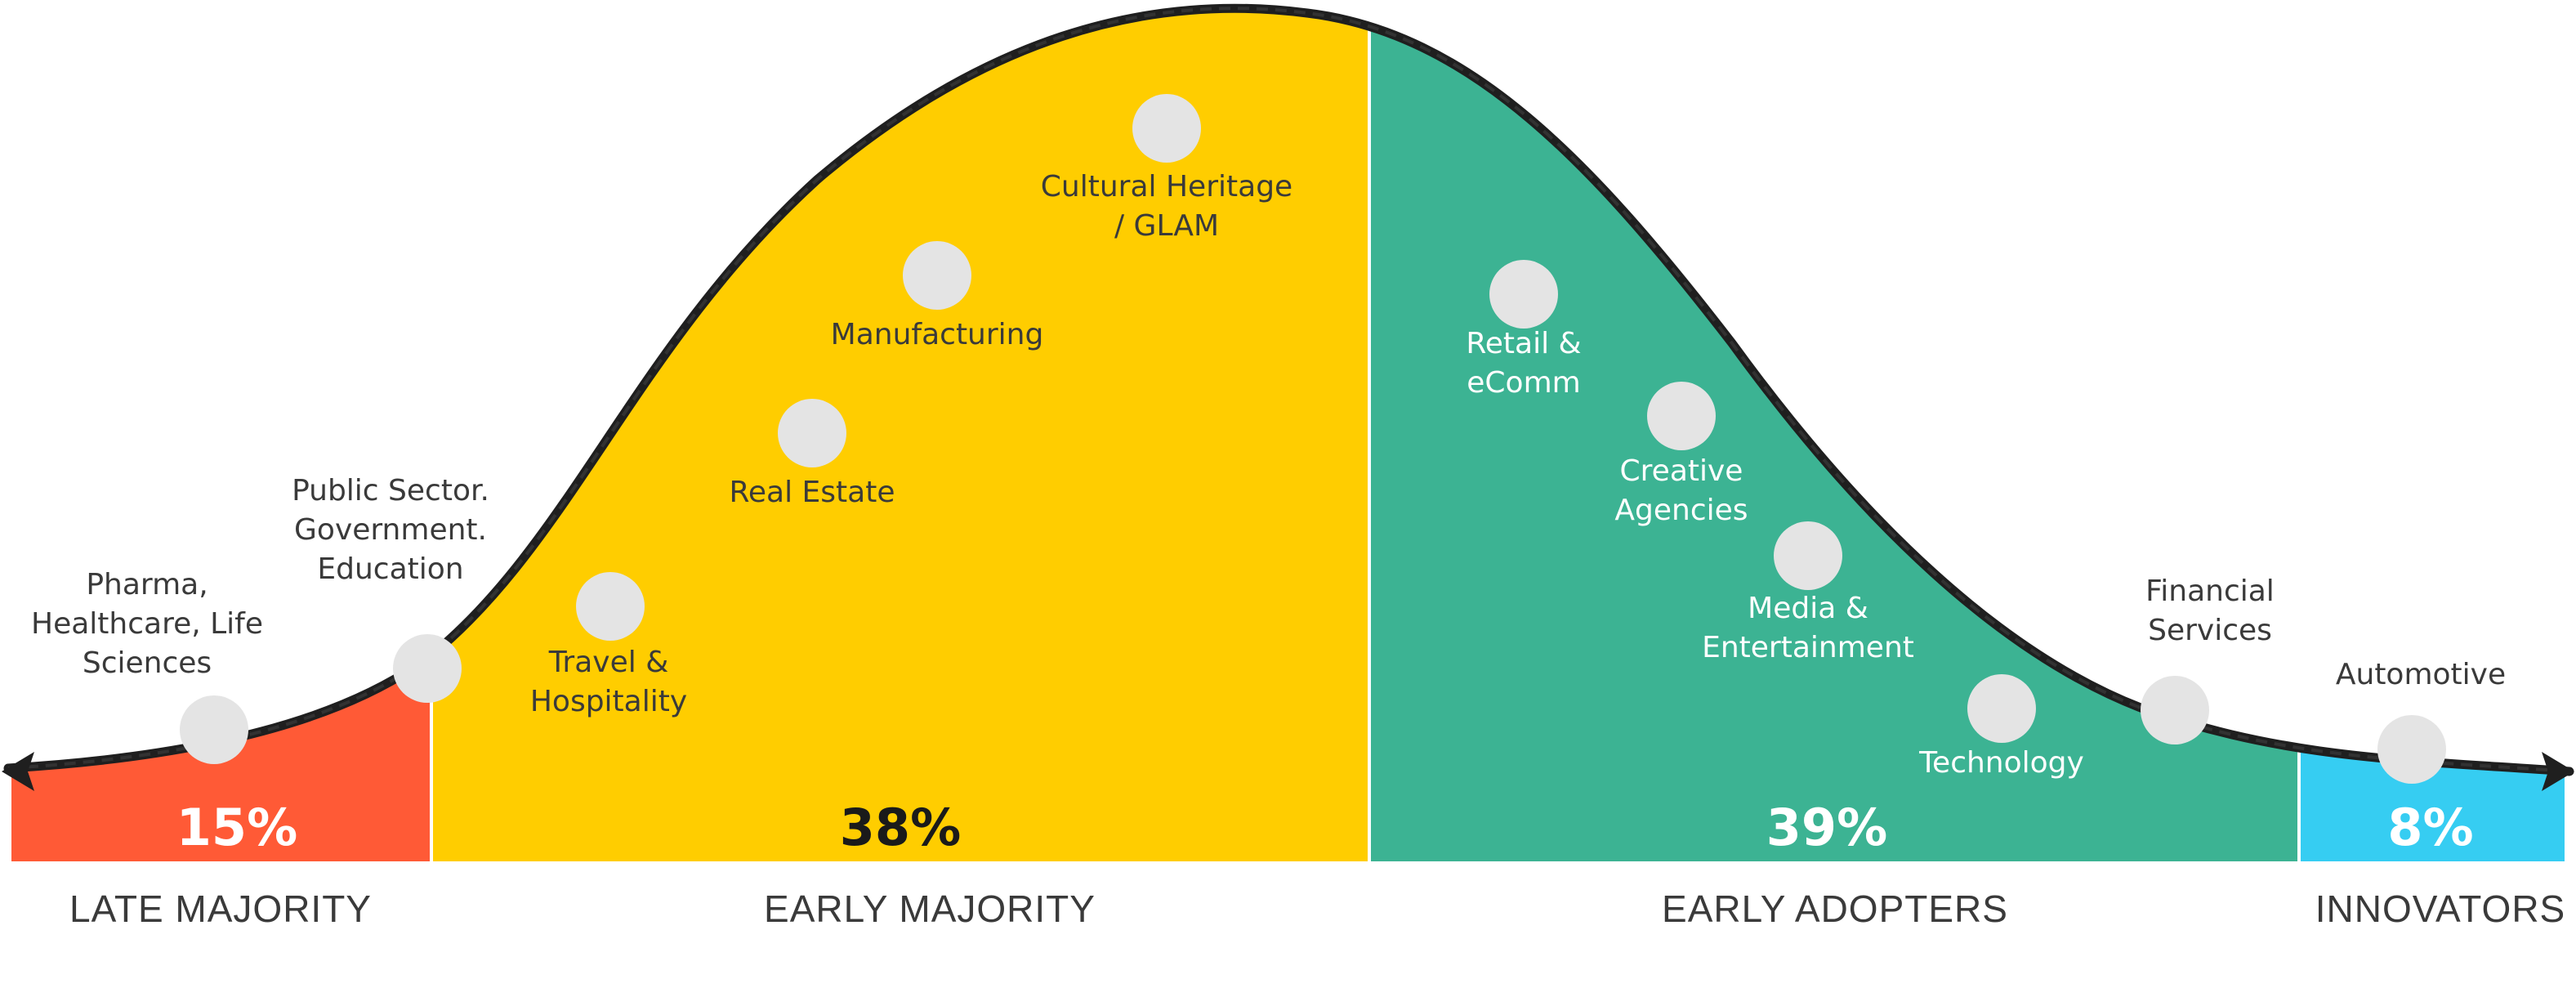  What do you see at coordinates (1808, 608) in the screenshot?
I see `industry-label-line: Media &` at bounding box center [1808, 608].